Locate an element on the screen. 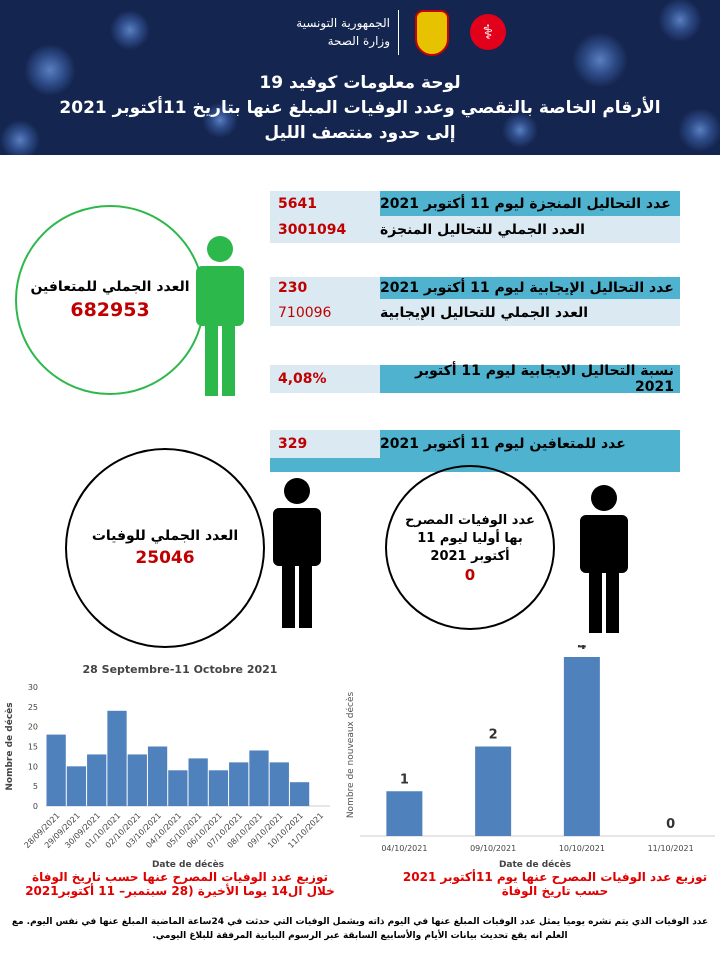 This screenshot has width=720, height=960. divider is located at coordinates (398, 32).